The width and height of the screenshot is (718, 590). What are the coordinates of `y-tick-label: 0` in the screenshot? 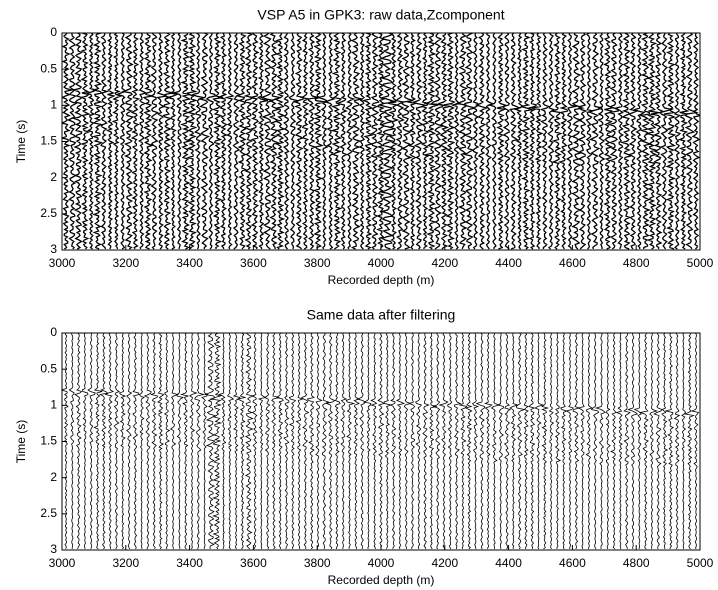 It's located at (53, 332).